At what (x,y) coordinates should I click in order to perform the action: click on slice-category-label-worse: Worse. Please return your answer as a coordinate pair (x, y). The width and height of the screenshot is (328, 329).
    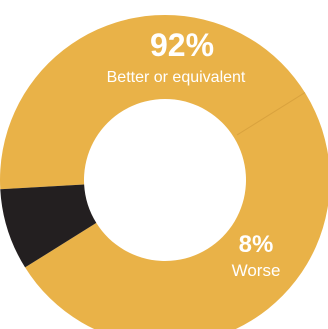
    Looking at the image, I should click on (256, 270).